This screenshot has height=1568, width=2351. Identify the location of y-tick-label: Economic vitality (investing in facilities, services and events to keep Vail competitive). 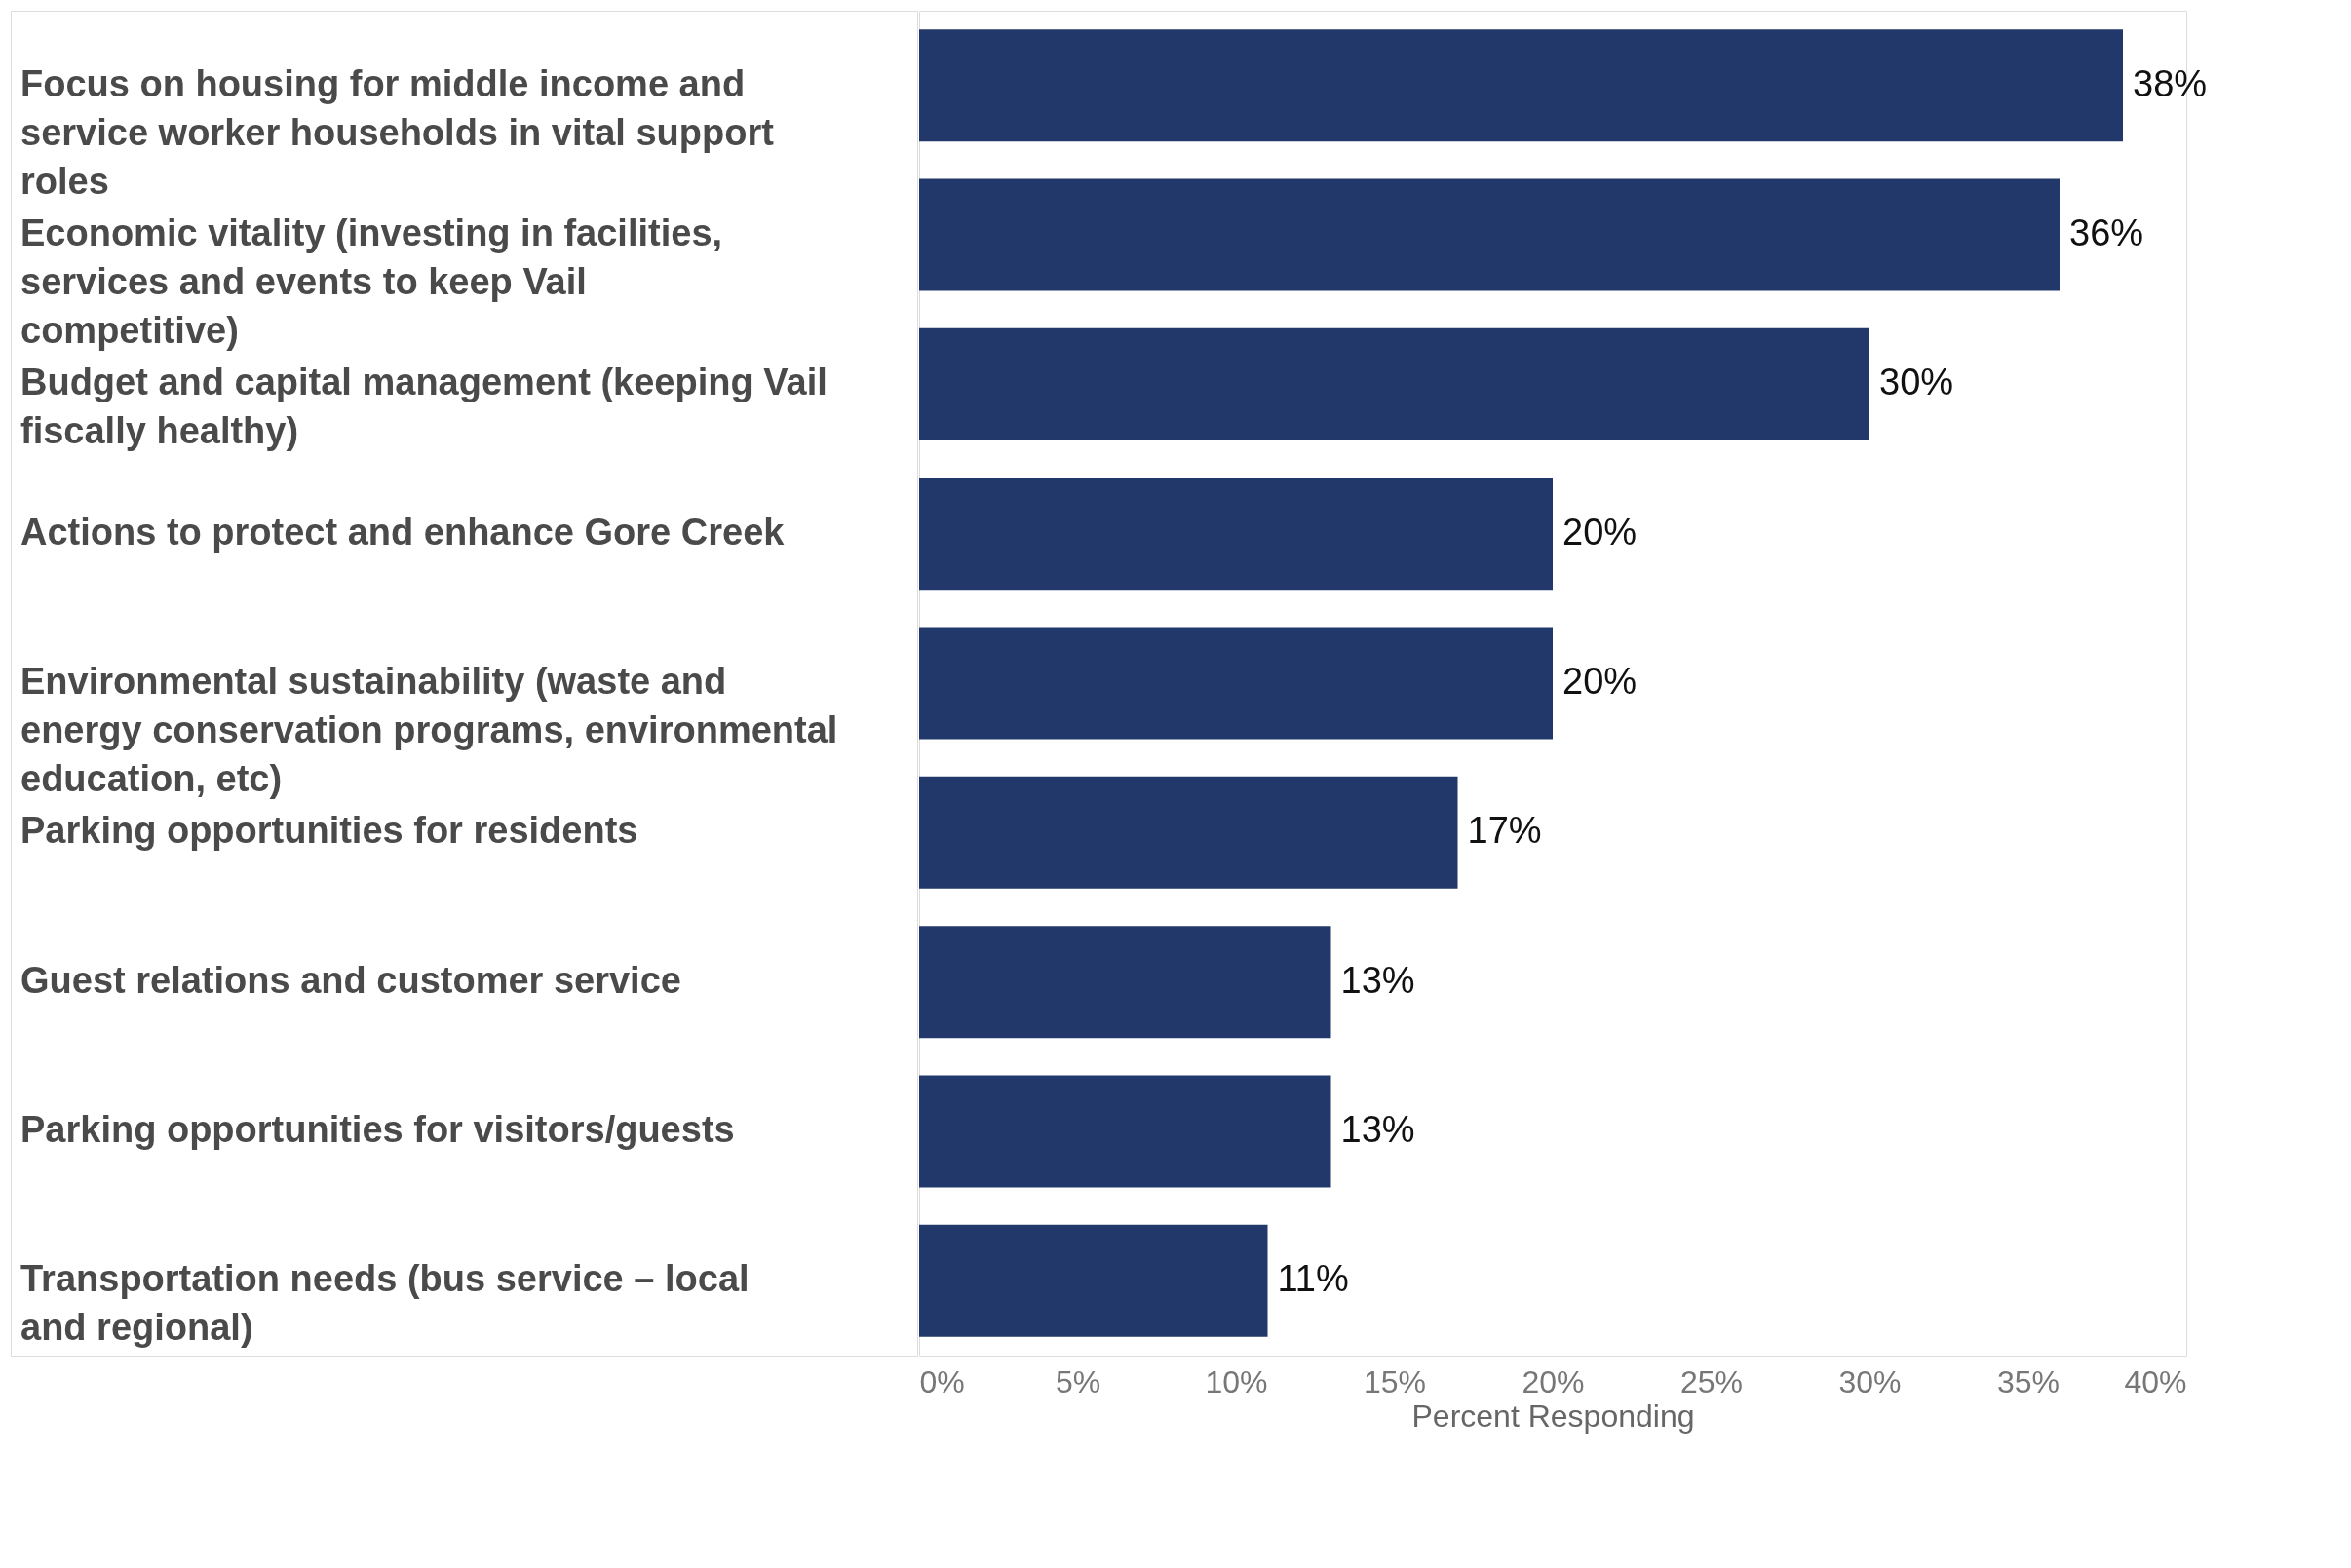
(371, 281).